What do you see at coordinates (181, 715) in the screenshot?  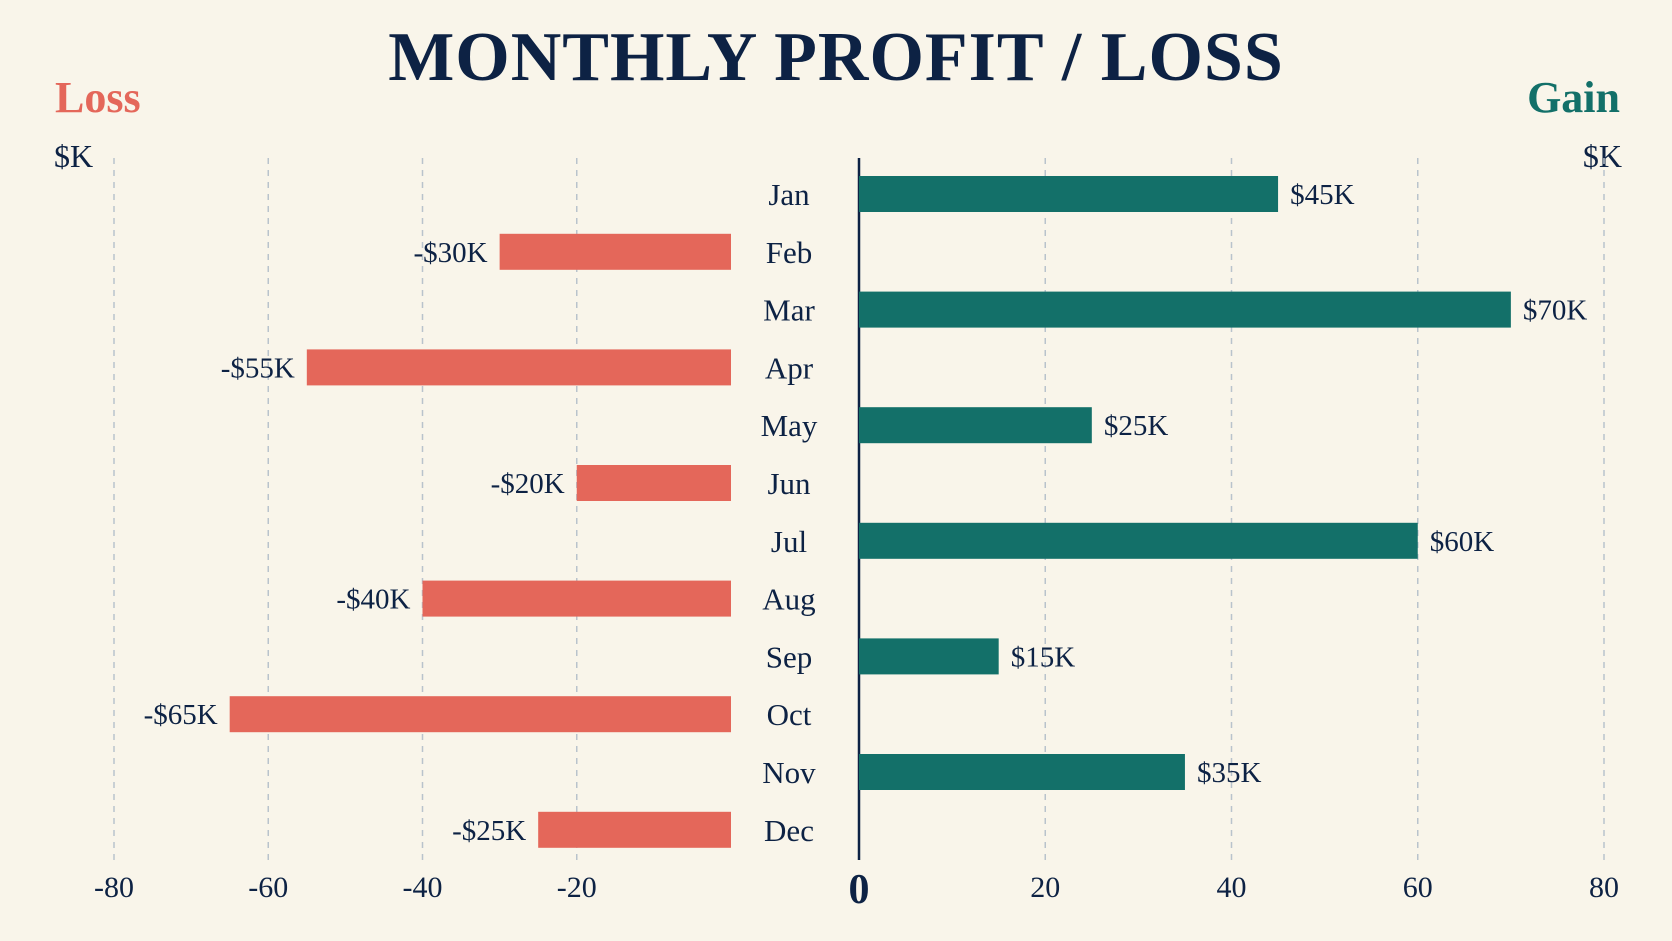 I see `data-label: -$65K` at bounding box center [181, 715].